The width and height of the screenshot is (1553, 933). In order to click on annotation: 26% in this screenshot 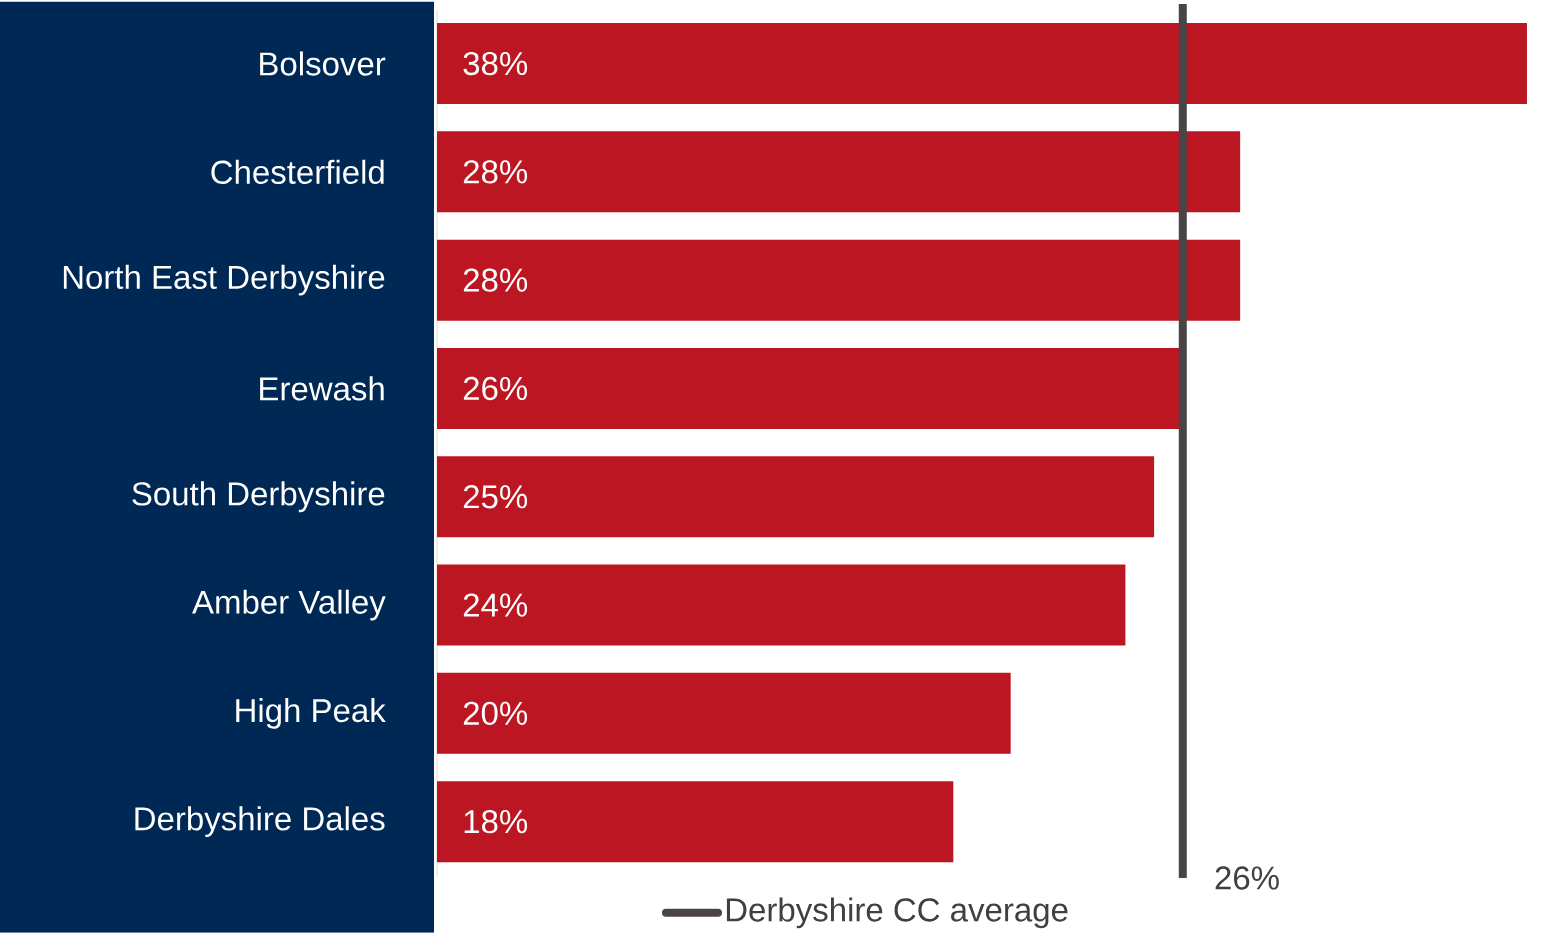, I will do `click(1247, 878)`.